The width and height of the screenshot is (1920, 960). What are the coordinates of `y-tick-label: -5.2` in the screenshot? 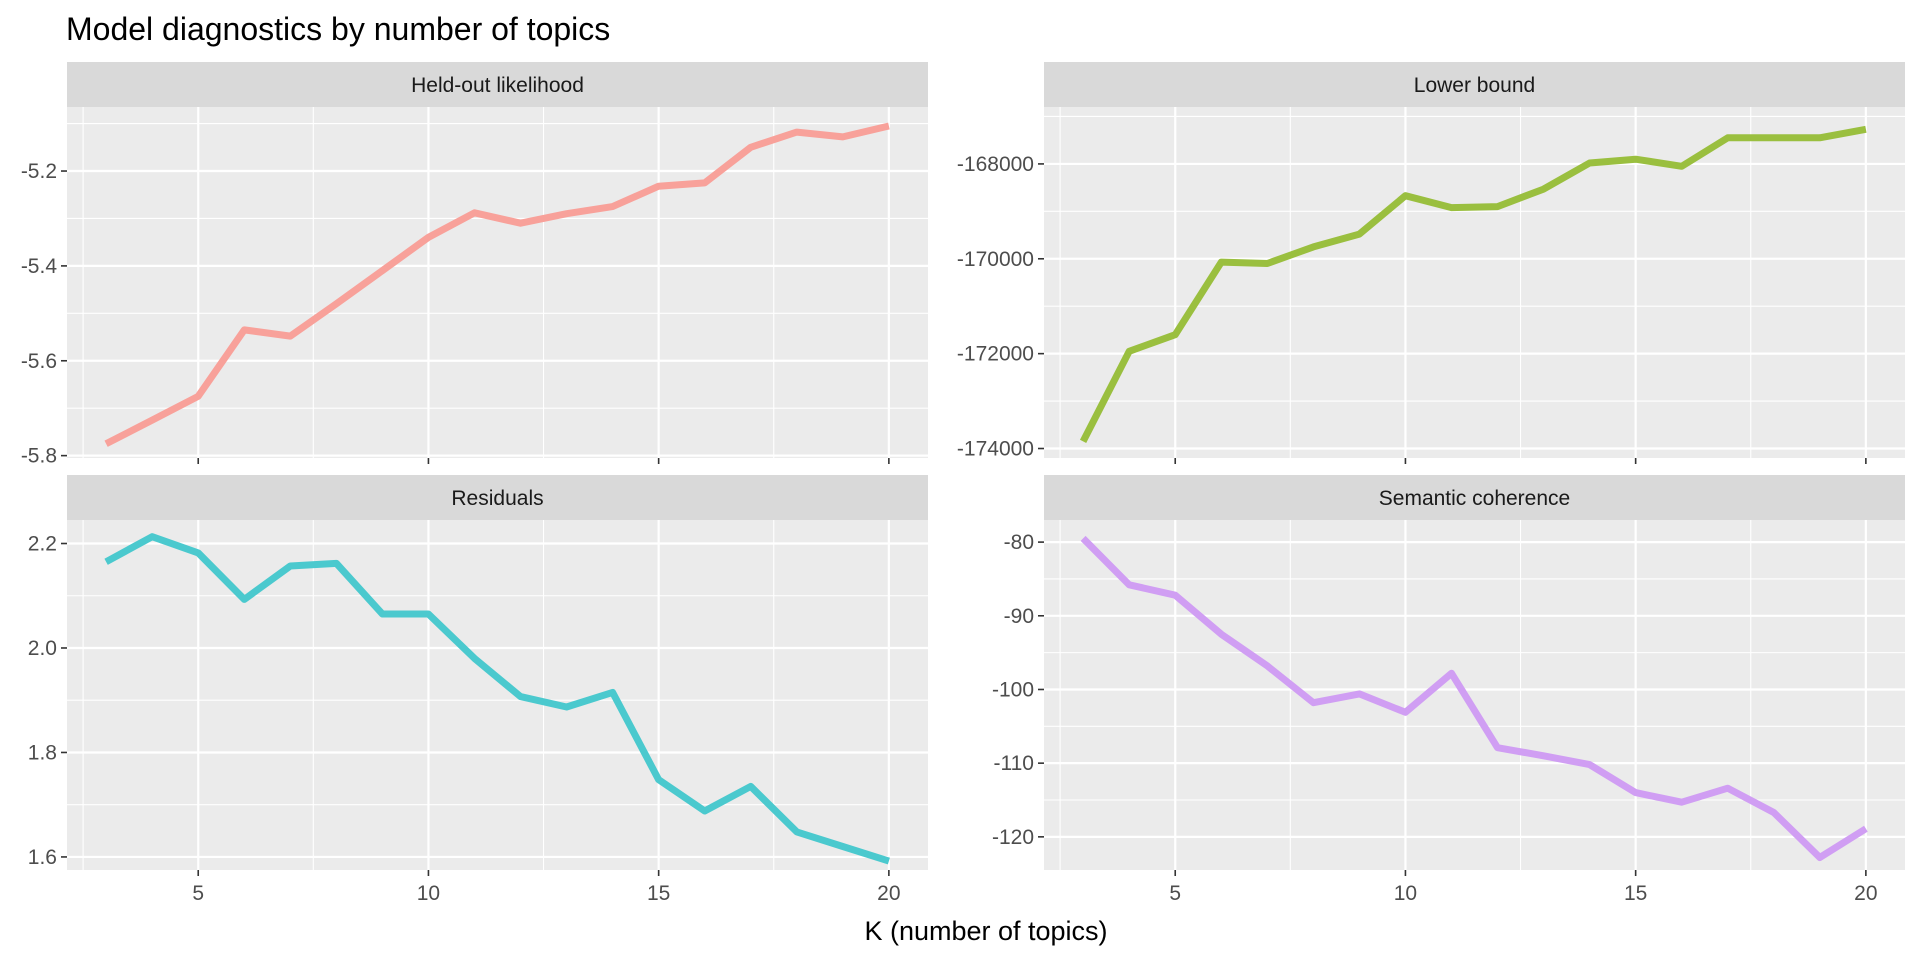 It's located at (39, 171).